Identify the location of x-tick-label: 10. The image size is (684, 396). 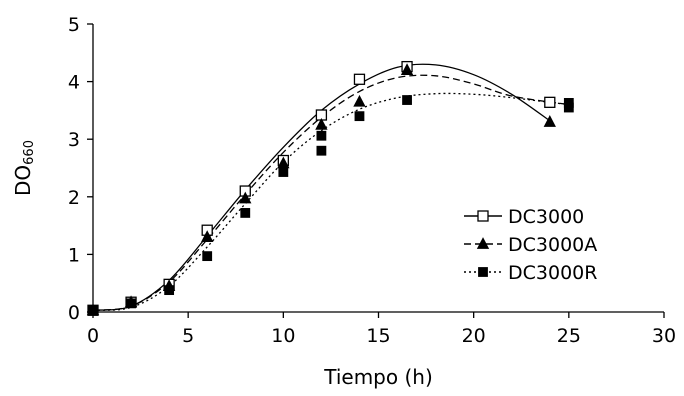
(283, 336).